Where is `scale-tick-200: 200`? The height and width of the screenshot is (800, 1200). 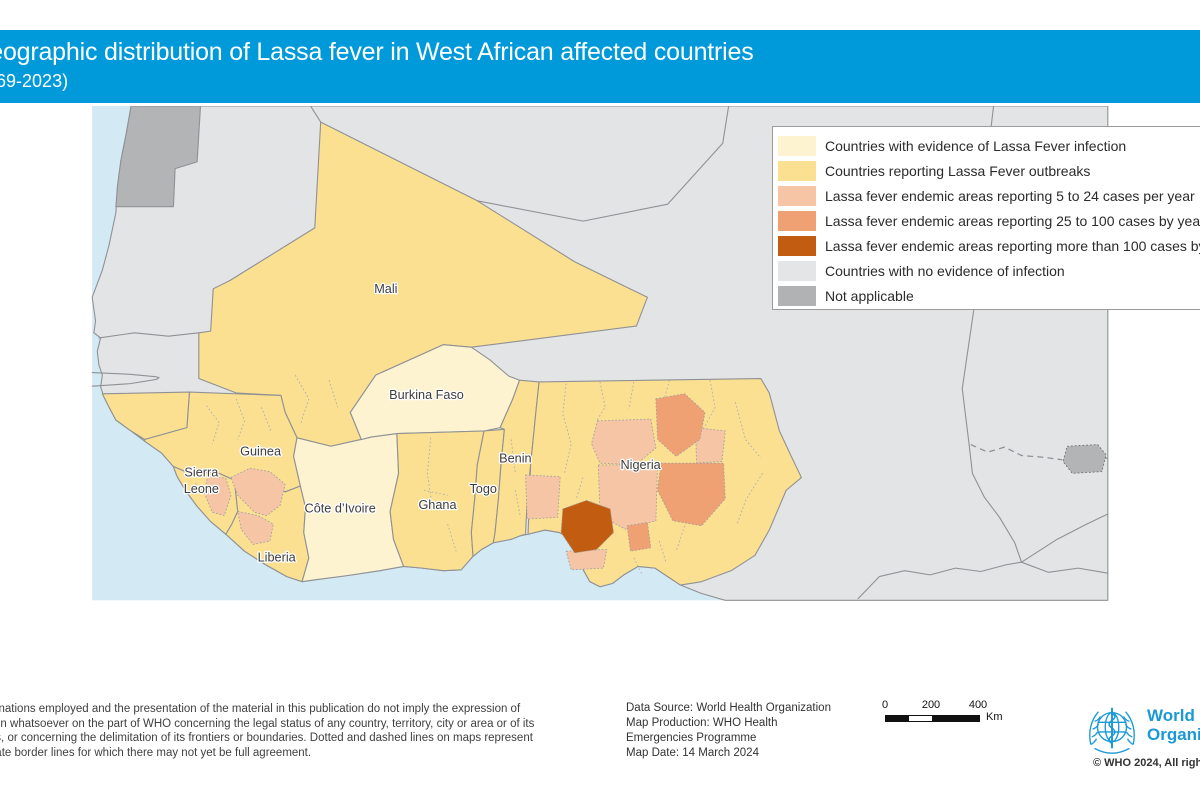
scale-tick-200: 200 is located at coordinates (931, 705).